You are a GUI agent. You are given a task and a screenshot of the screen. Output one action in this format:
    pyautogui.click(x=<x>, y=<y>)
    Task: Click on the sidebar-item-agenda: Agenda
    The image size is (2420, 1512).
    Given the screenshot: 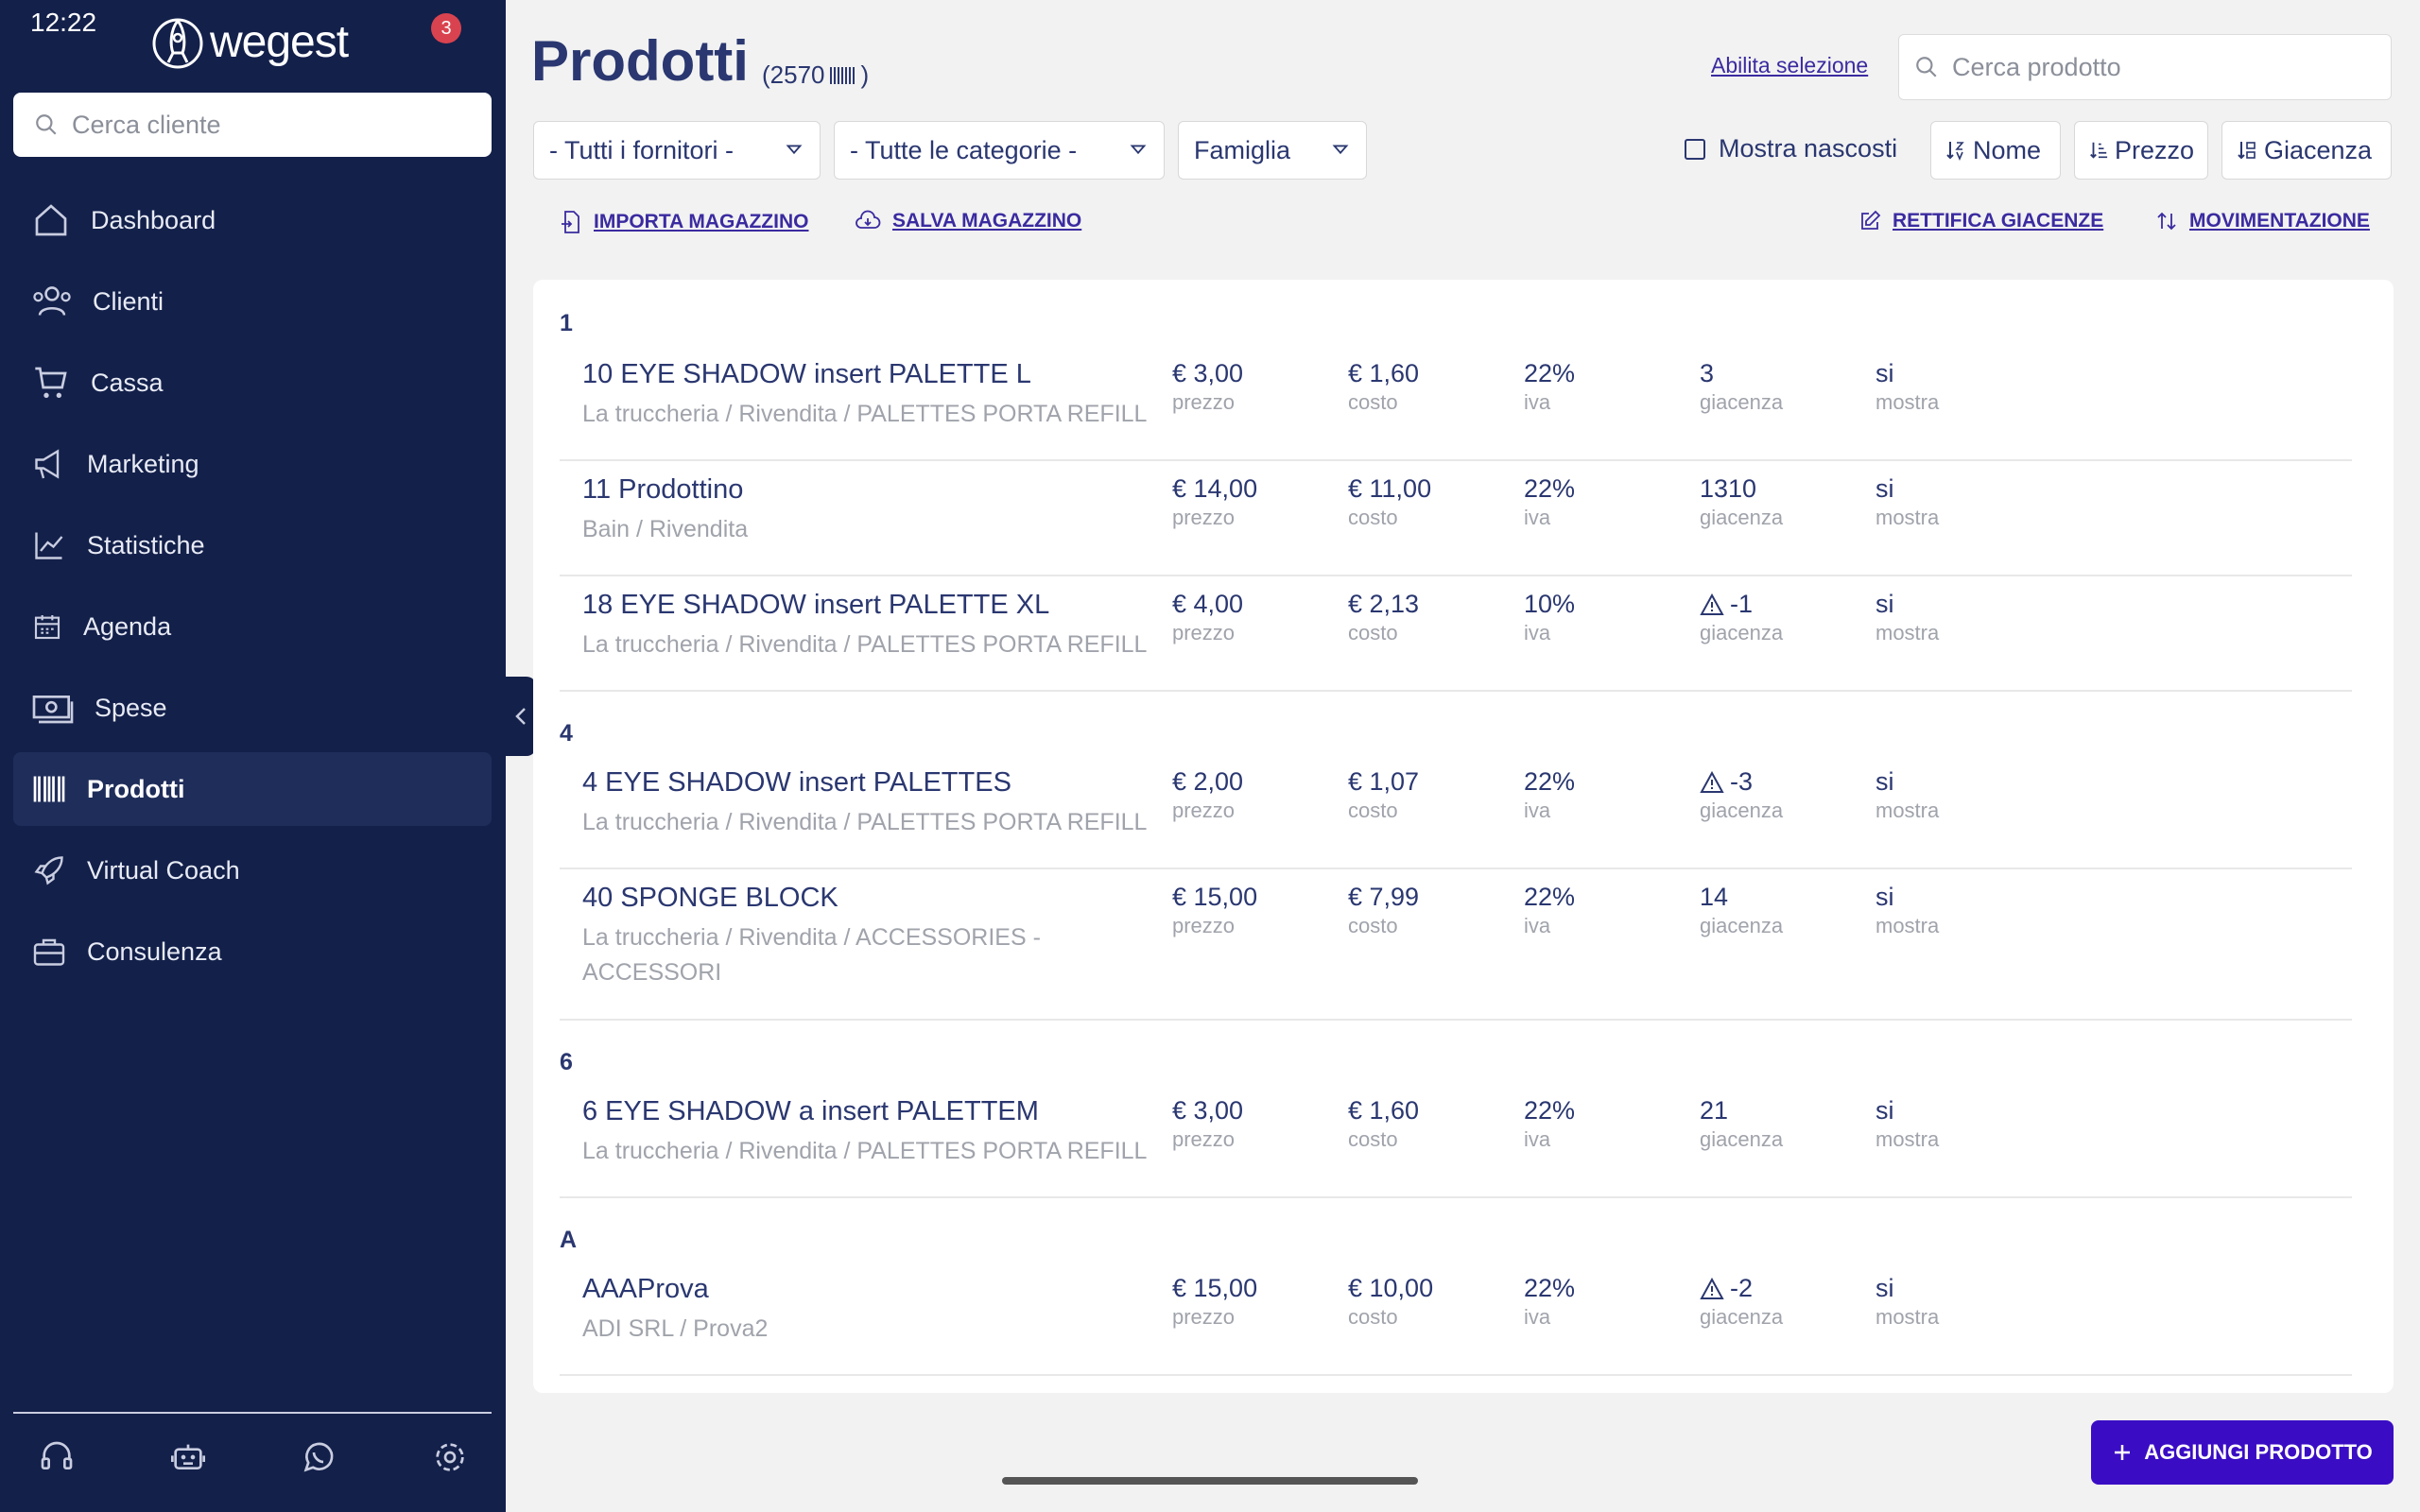 What is the action you would take?
    pyautogui.click(x=252, y=626)
    